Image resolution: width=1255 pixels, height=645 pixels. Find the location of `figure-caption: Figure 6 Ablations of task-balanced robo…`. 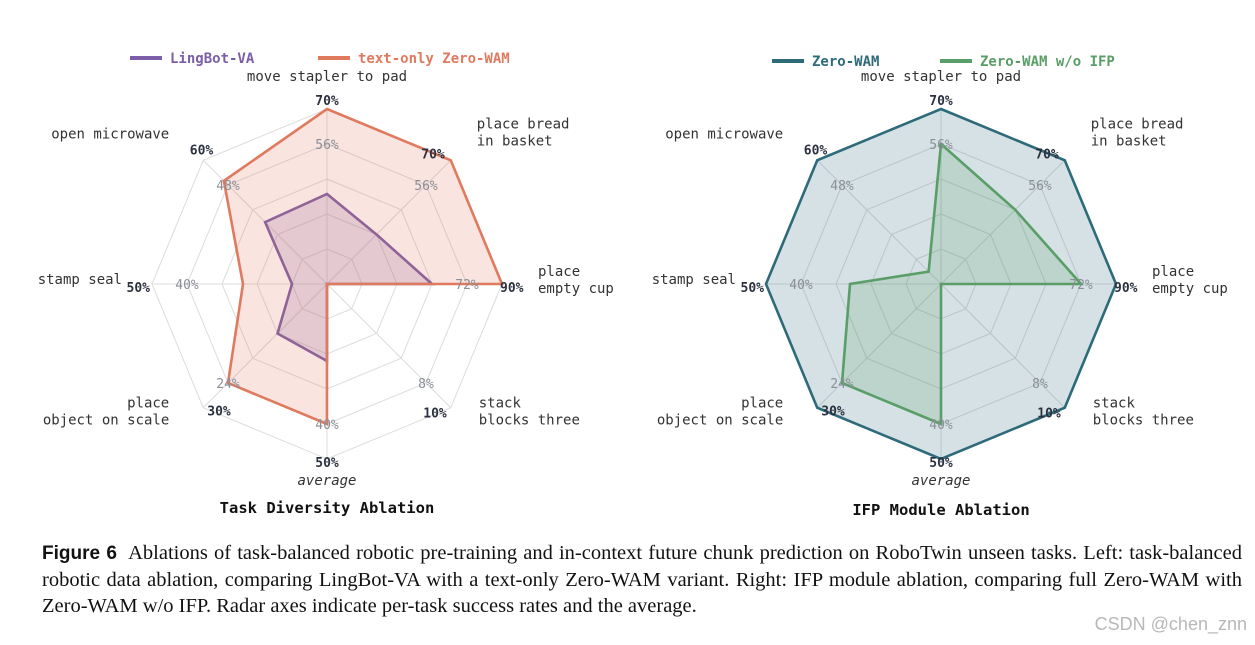

figure-caption: Figure 6 Ablations of task-balanced robo… is located at coordinates (642, 579).